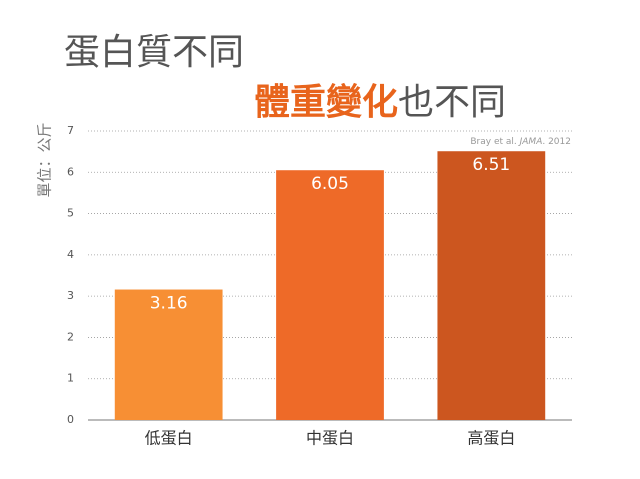  Describe the element at coordinates (70, 254) in the screenshot. I see `y-tick-label: 4` at that location.